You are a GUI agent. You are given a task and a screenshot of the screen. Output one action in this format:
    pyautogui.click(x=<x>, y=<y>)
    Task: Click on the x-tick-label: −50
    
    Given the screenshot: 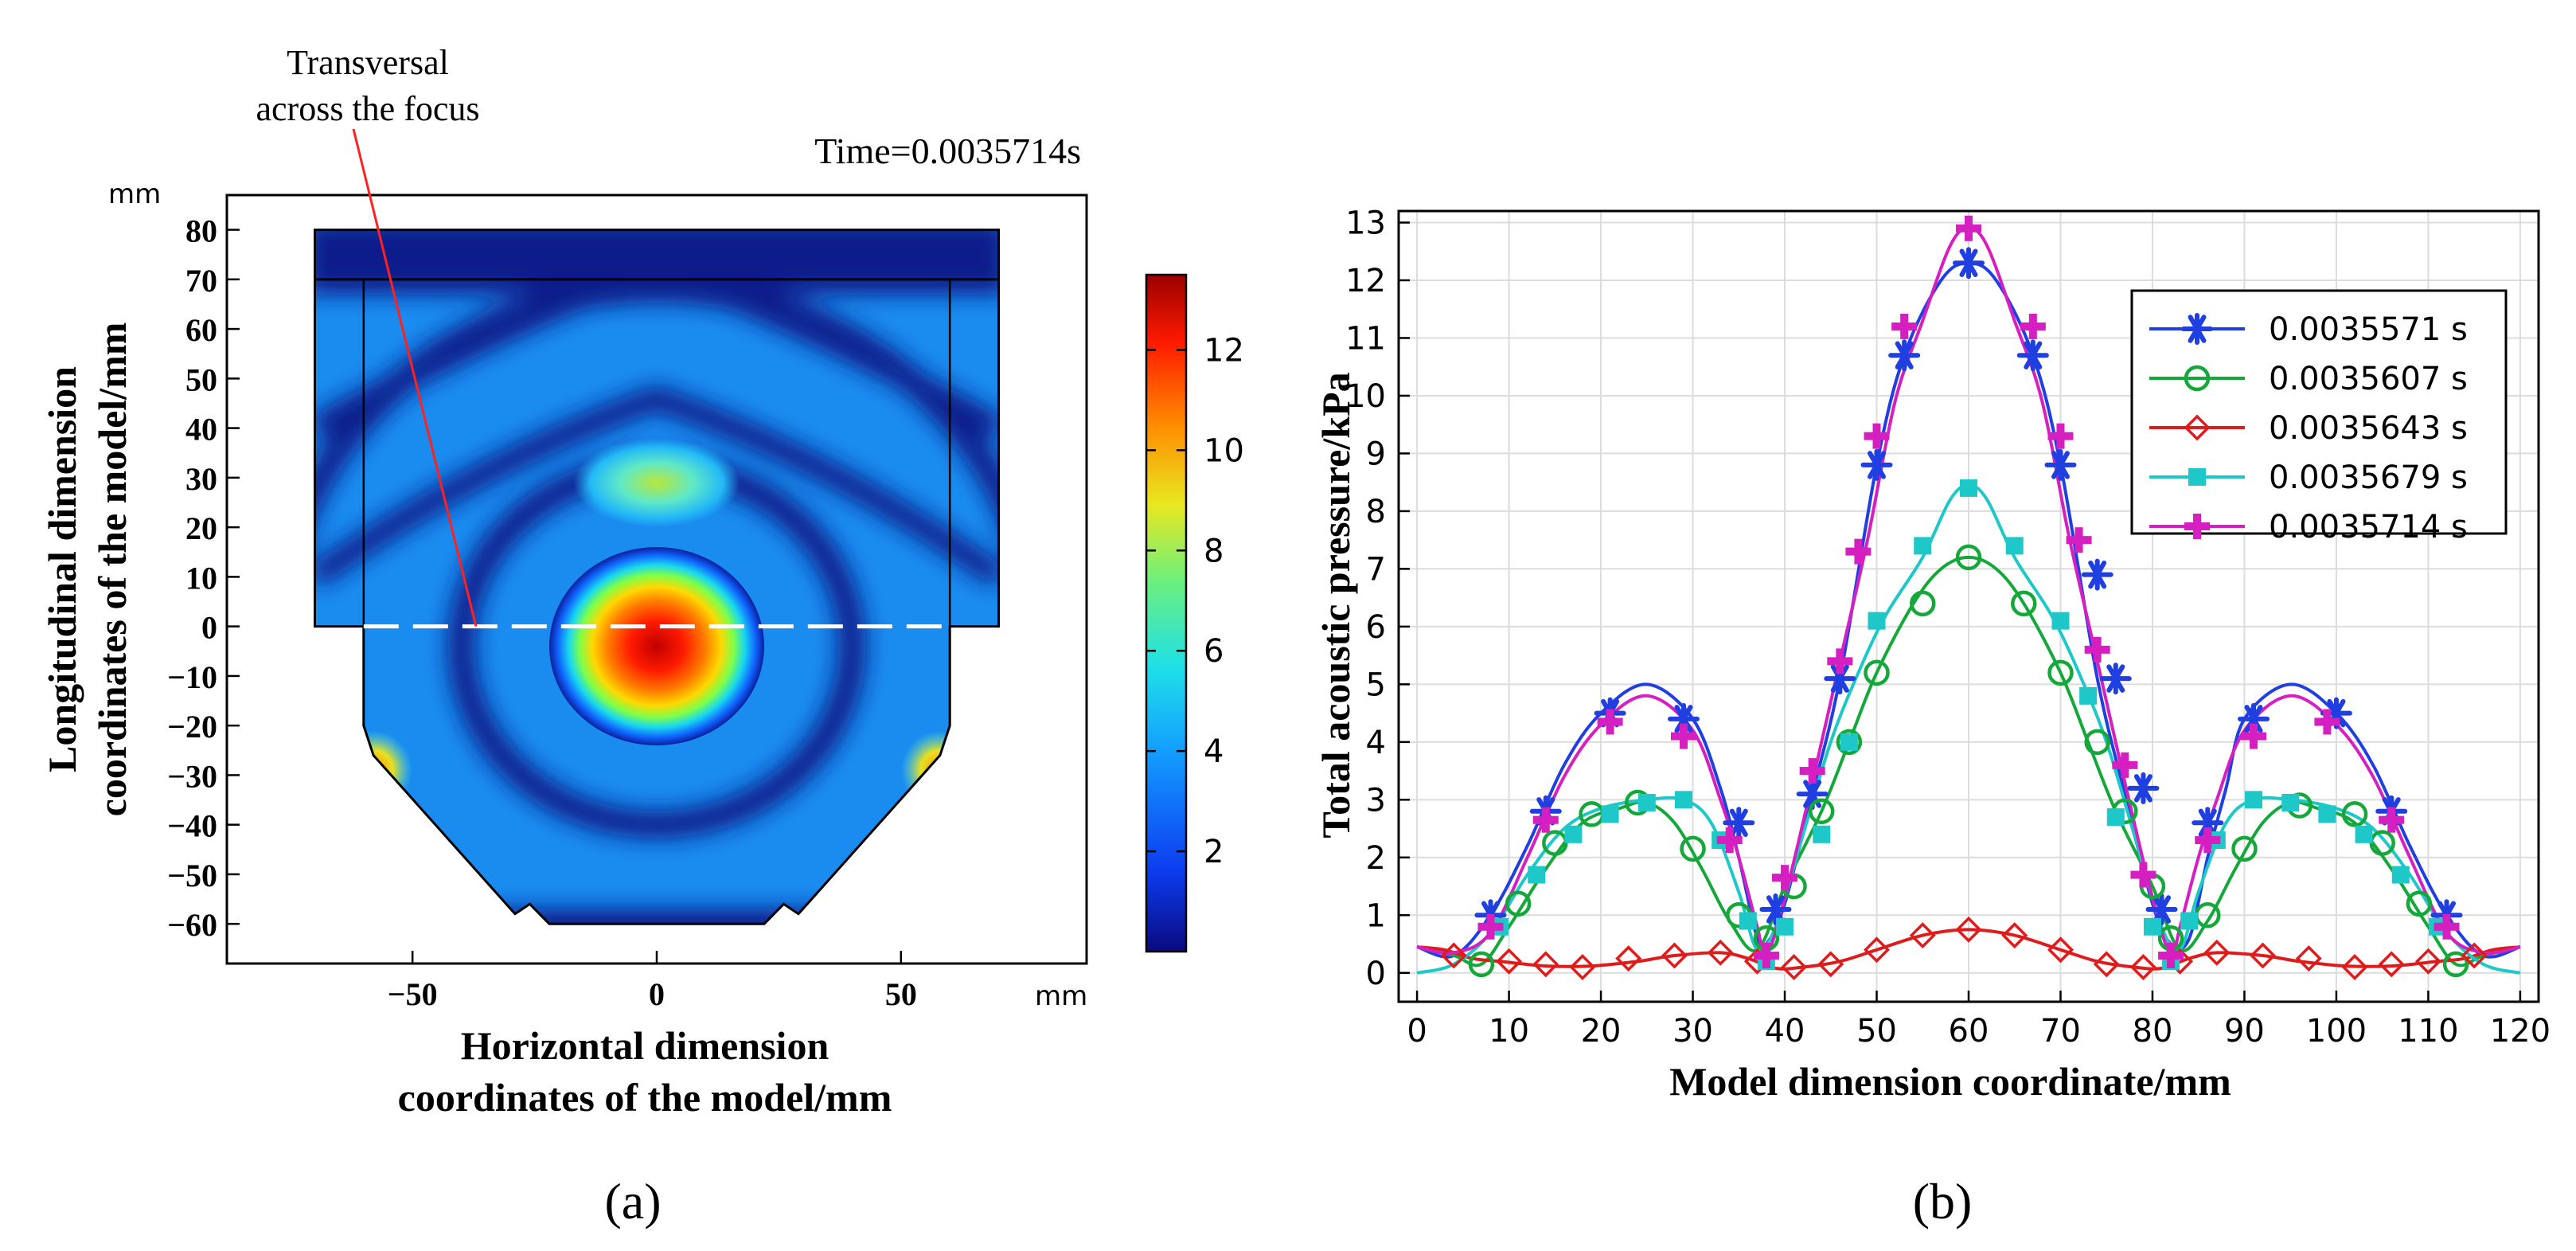 What is the action you would take?
    pyautogui.click(x=413, y=994)
    